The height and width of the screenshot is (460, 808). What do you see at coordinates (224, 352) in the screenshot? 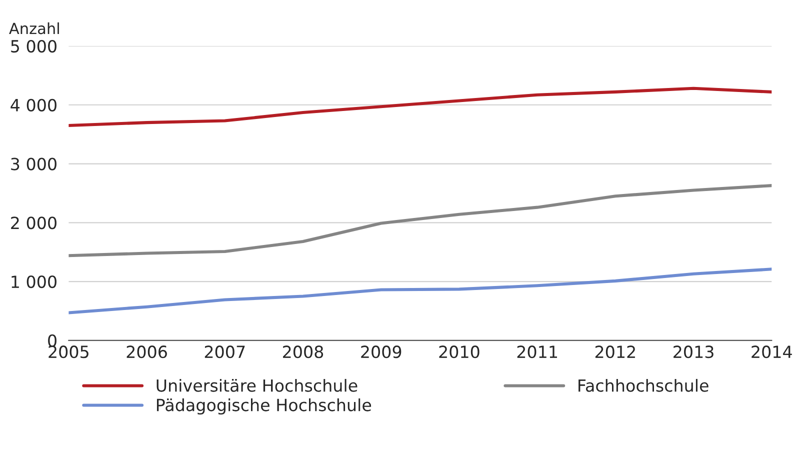
I see `x-tick-label: 2007` at bounding box center [224, 352].